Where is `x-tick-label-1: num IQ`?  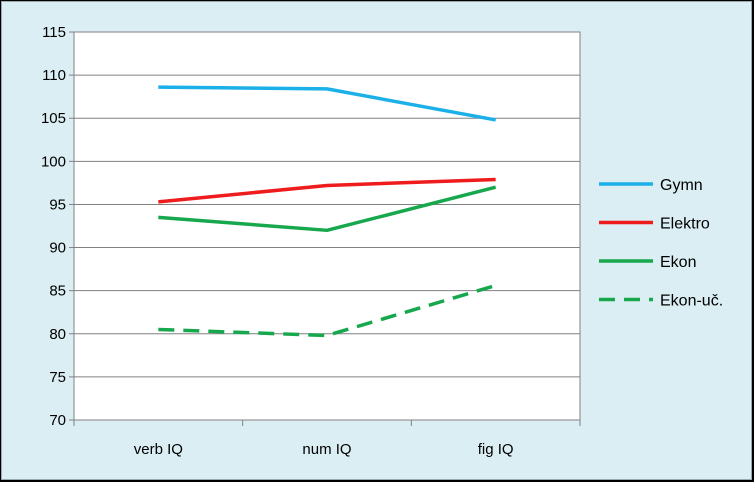 x-tick-label-1: num IQ is located at coordinates (326, 449).